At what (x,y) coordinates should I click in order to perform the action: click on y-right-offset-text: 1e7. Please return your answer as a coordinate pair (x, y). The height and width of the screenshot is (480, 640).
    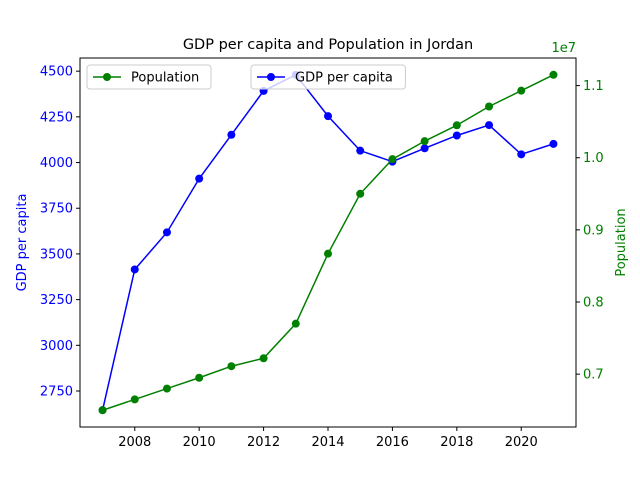
    Looking at the image, I should click on (563, 48).